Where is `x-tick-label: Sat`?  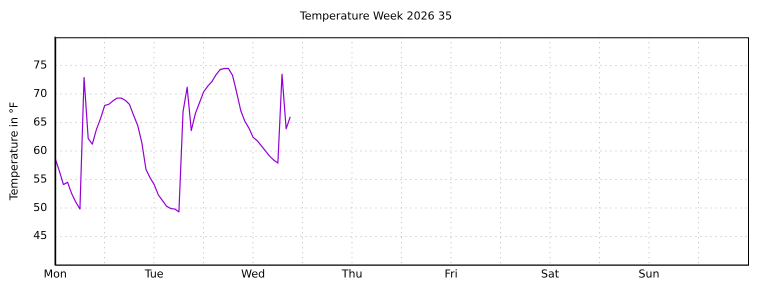 x-tick-label: Sat is located at coordinates (550, 273).